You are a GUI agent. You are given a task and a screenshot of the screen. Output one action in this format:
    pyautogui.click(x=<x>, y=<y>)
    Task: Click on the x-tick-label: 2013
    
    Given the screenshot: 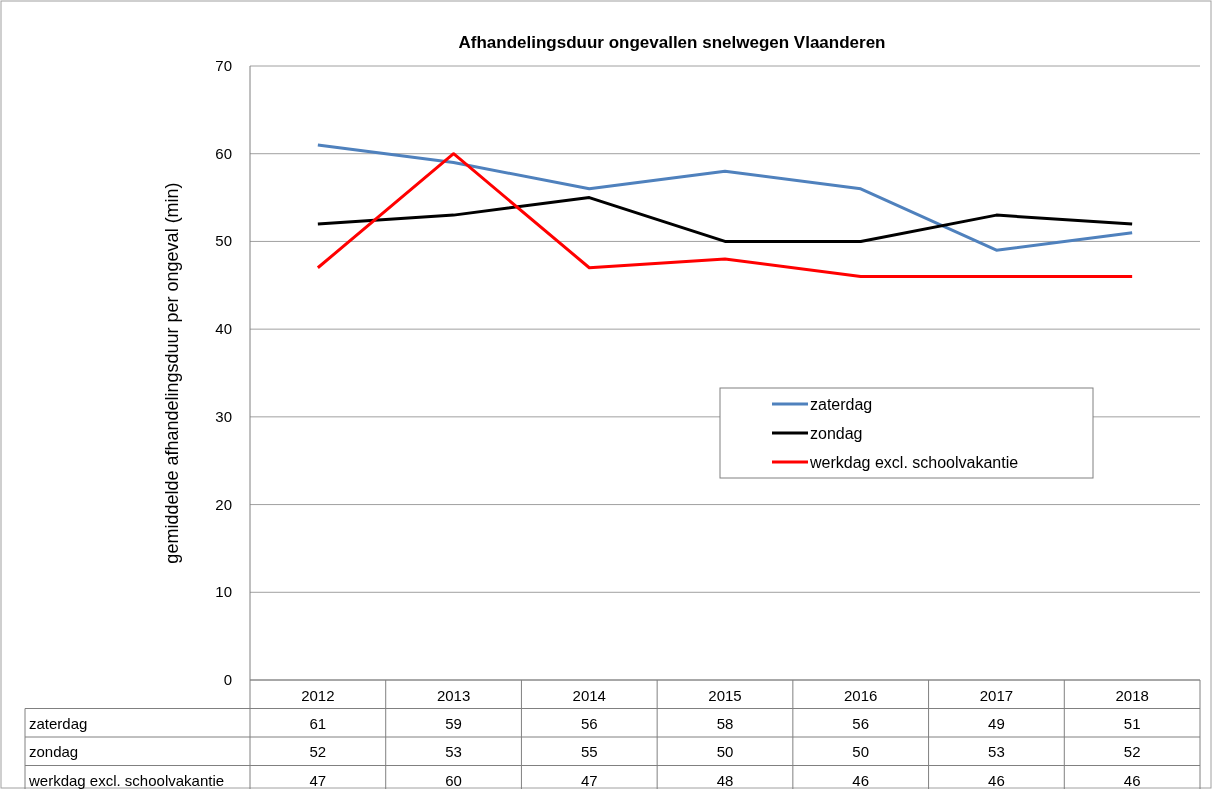 What is the action you would take?
    pyautogui.click(x=453, y=695)
    